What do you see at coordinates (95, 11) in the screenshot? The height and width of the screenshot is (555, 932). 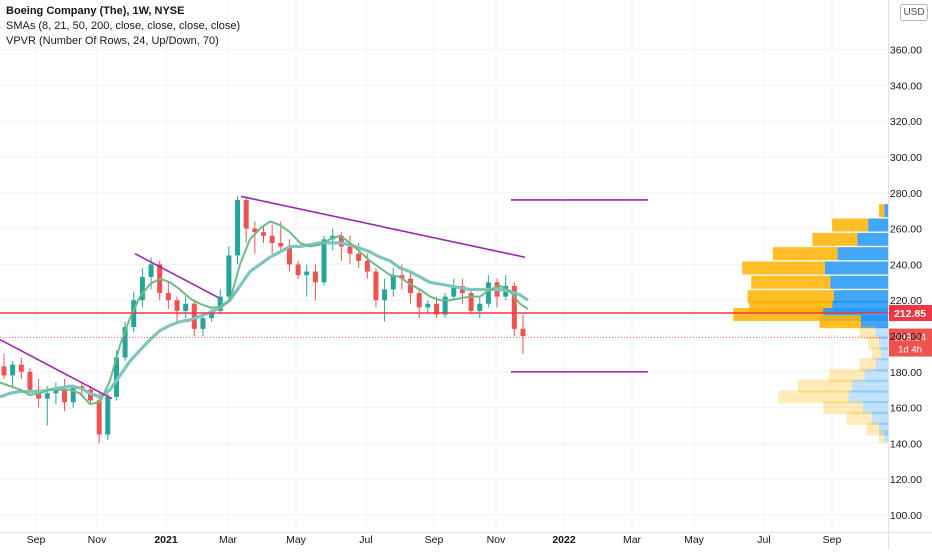 I see `legend-title: Boeing Company (The), 1W, NYSE` at bounding box center [95, 11].